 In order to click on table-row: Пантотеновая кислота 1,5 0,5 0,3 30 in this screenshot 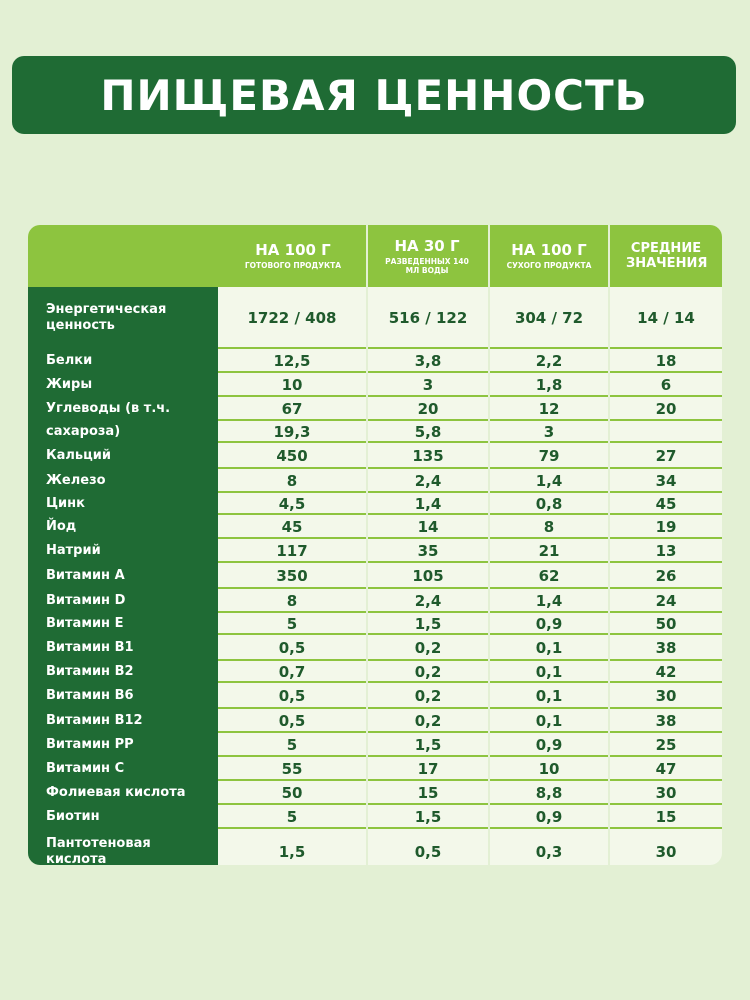, I will do `click(375, 847)`.